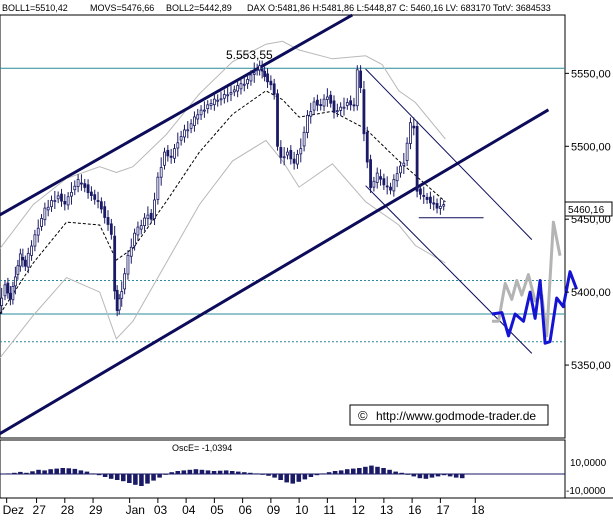 The height and width of the screenshot is (523, 613). What do you see at coordinates (329, 510) in the screenshot?
I see `x-tick-label: 11` at bounding box center [329, 510].